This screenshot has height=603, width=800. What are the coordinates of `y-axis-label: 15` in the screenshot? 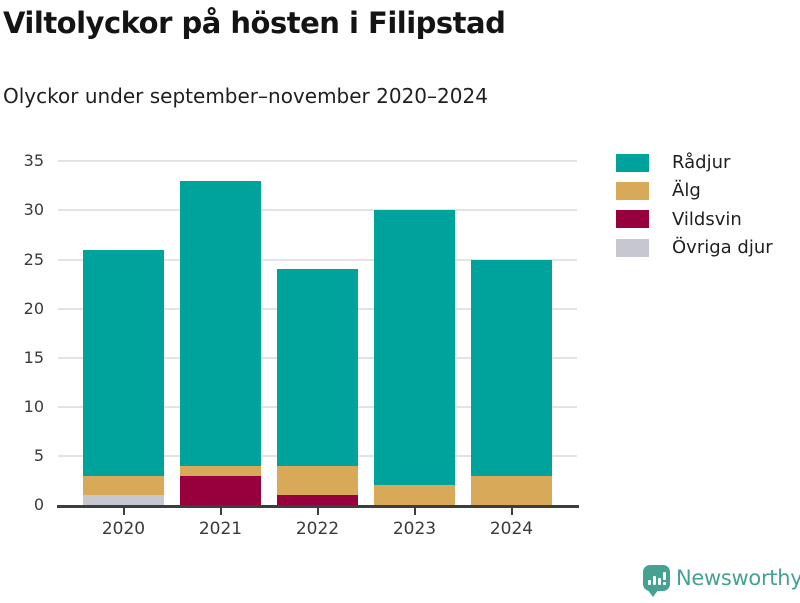 It's located at (33, 357).